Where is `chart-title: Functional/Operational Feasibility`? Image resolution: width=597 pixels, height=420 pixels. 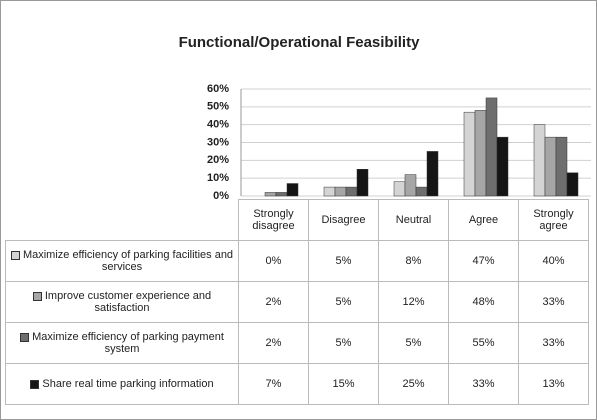
chart-title: Functional/Operational Feasibility is located at coordinates (300, 42).